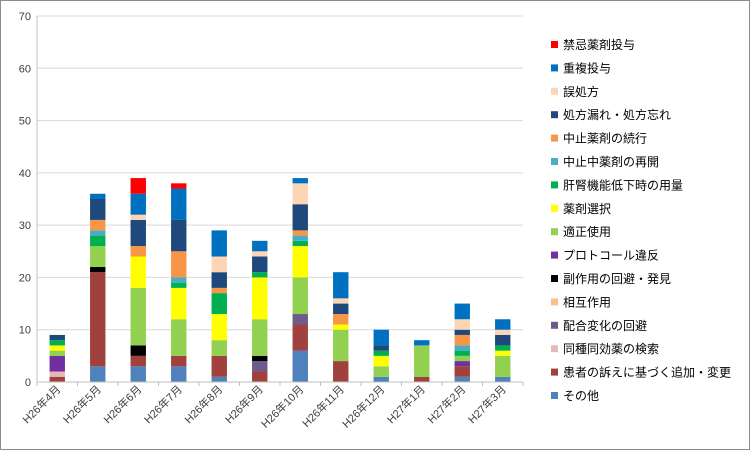 The image size is (750, 451). What do you see at coordinates (611, 256) in the screenshot?
I see `legend-label: プロトコール違反` at bounding box center [611, 256].